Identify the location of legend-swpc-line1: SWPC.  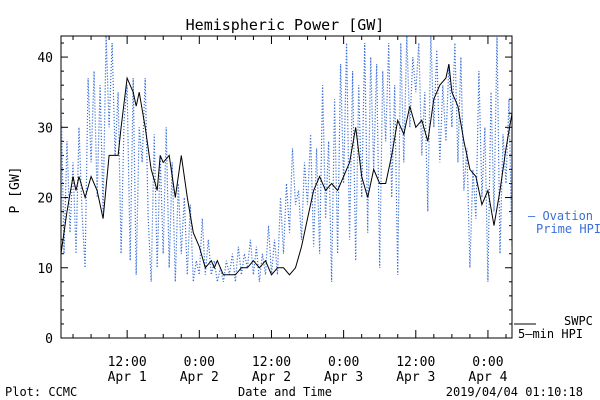
(578, 321).